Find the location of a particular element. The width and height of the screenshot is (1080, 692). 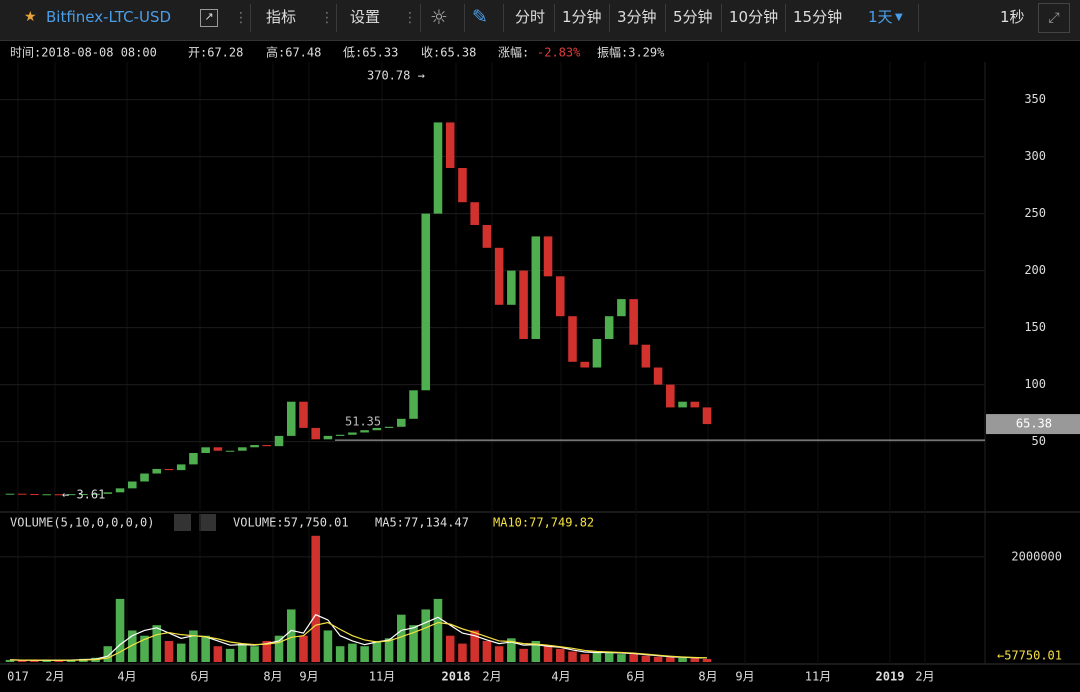

y-tick-label: 250 is located at coordinates (1035, 213).